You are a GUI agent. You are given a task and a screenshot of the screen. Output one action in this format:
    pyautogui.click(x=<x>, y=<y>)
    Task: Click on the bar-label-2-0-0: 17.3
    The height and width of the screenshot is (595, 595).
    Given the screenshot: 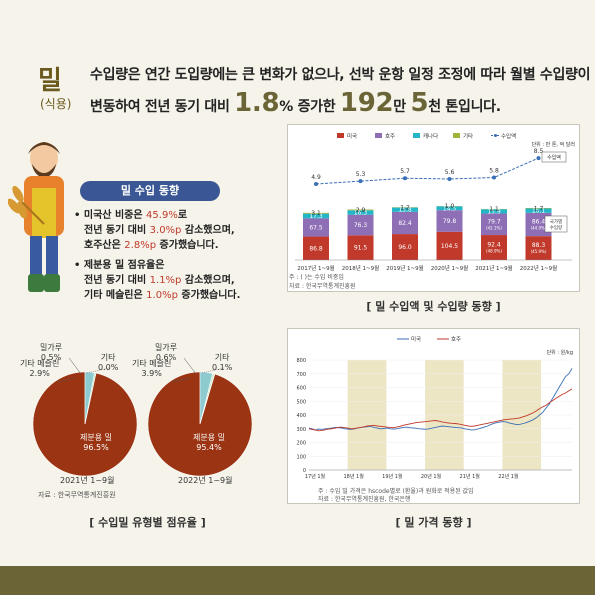 What is the action you would take?
    pyautogui.click(x=316, y=216)
    